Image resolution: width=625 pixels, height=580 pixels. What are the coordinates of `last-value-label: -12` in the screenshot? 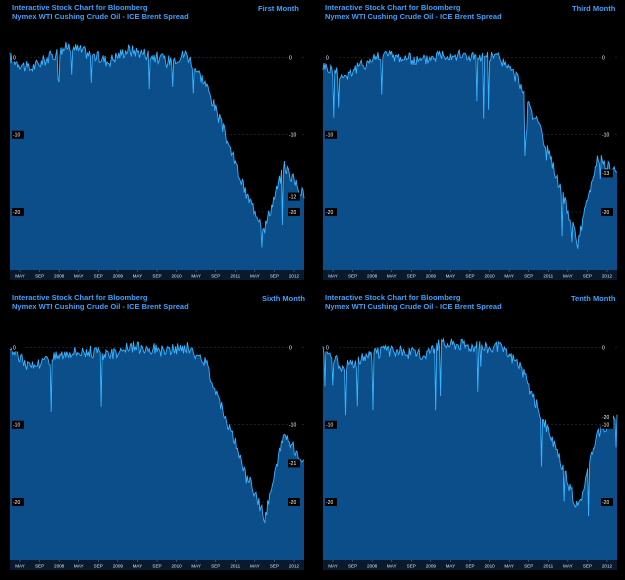 It's located at (292, 197).